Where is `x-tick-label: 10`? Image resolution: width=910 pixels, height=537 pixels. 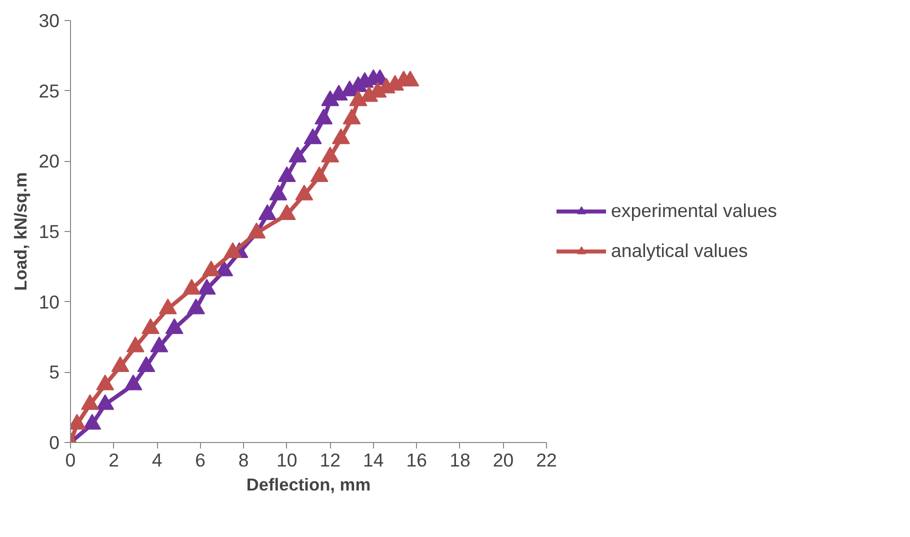 x-tick-label: 10 is located at coordinates (287, 460).